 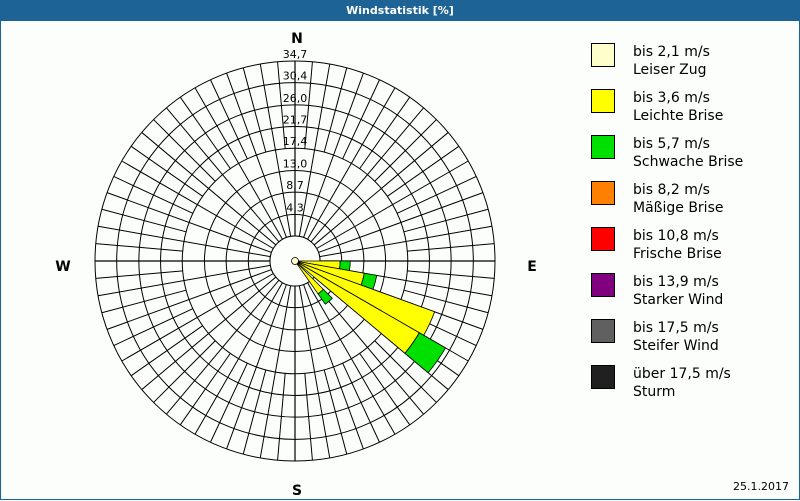 I want to click on radial-tick-label: 17,4, so click(x=295, y=141).